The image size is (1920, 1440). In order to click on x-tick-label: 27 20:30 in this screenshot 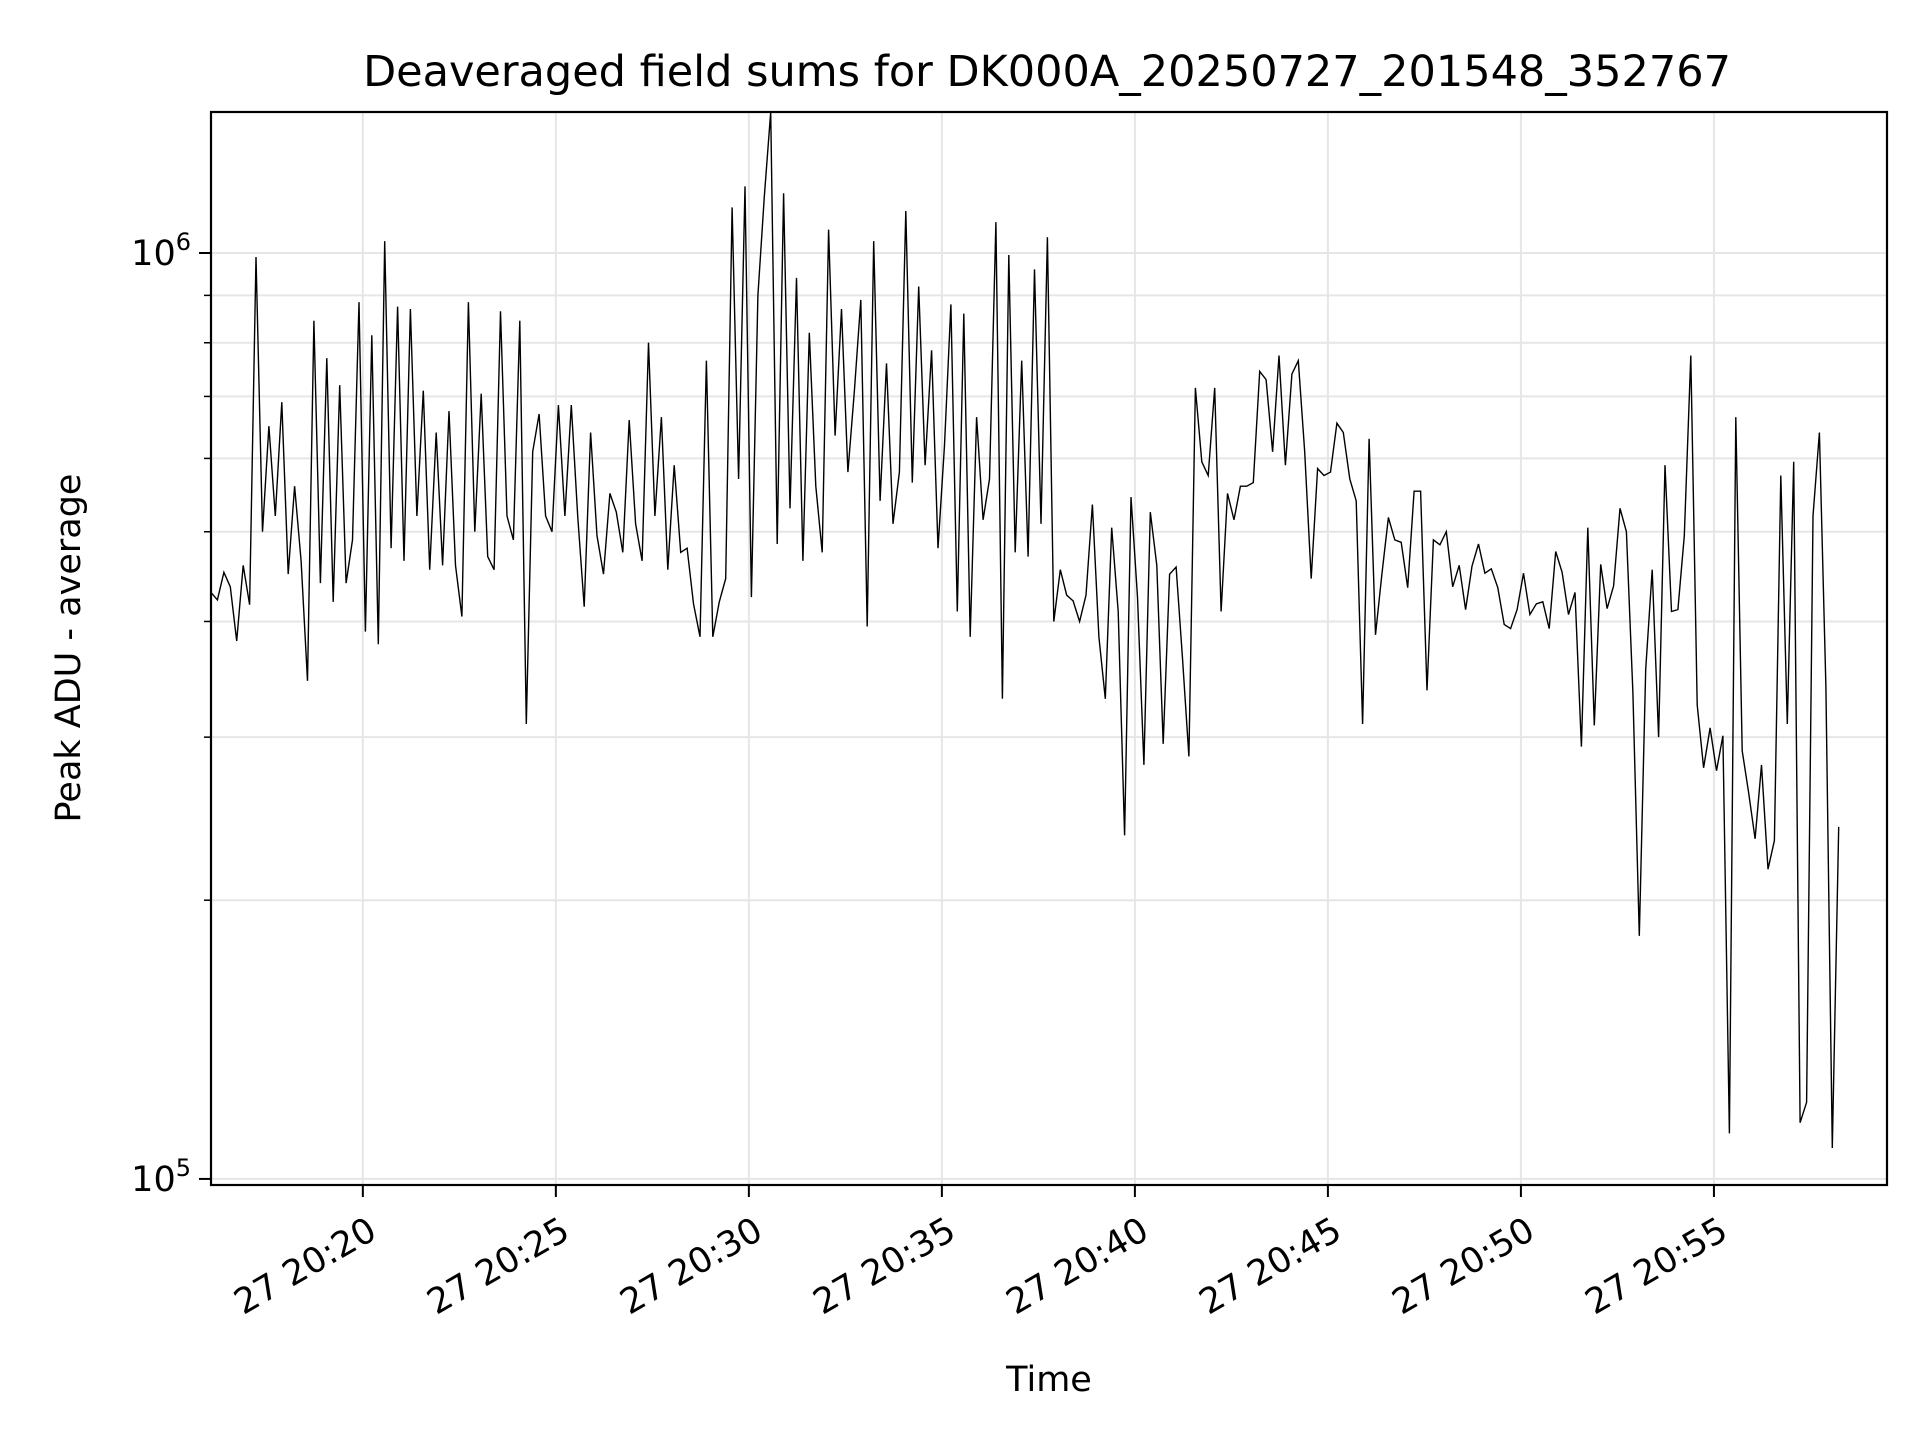, I will do `click(692, 1266)`.